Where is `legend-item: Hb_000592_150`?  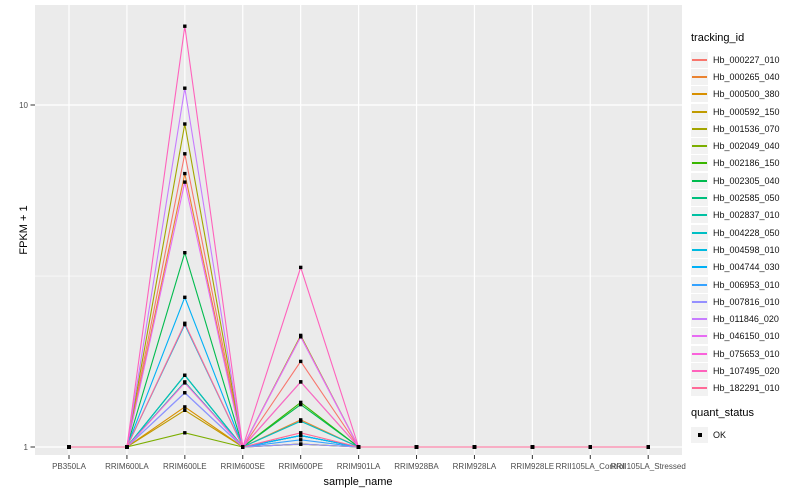 legend-item: Hb_000592_150 is located at coordinates (745, 111).